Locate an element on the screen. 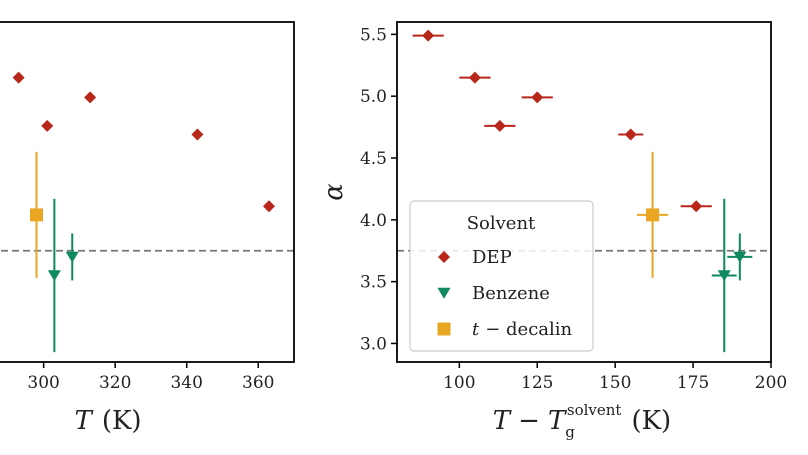 This screenshot has height=455, width=808. right-y-ticks: 3.0 3.5 4.0 4.5 5.0 5.5 is located at coordinates (378, 189).